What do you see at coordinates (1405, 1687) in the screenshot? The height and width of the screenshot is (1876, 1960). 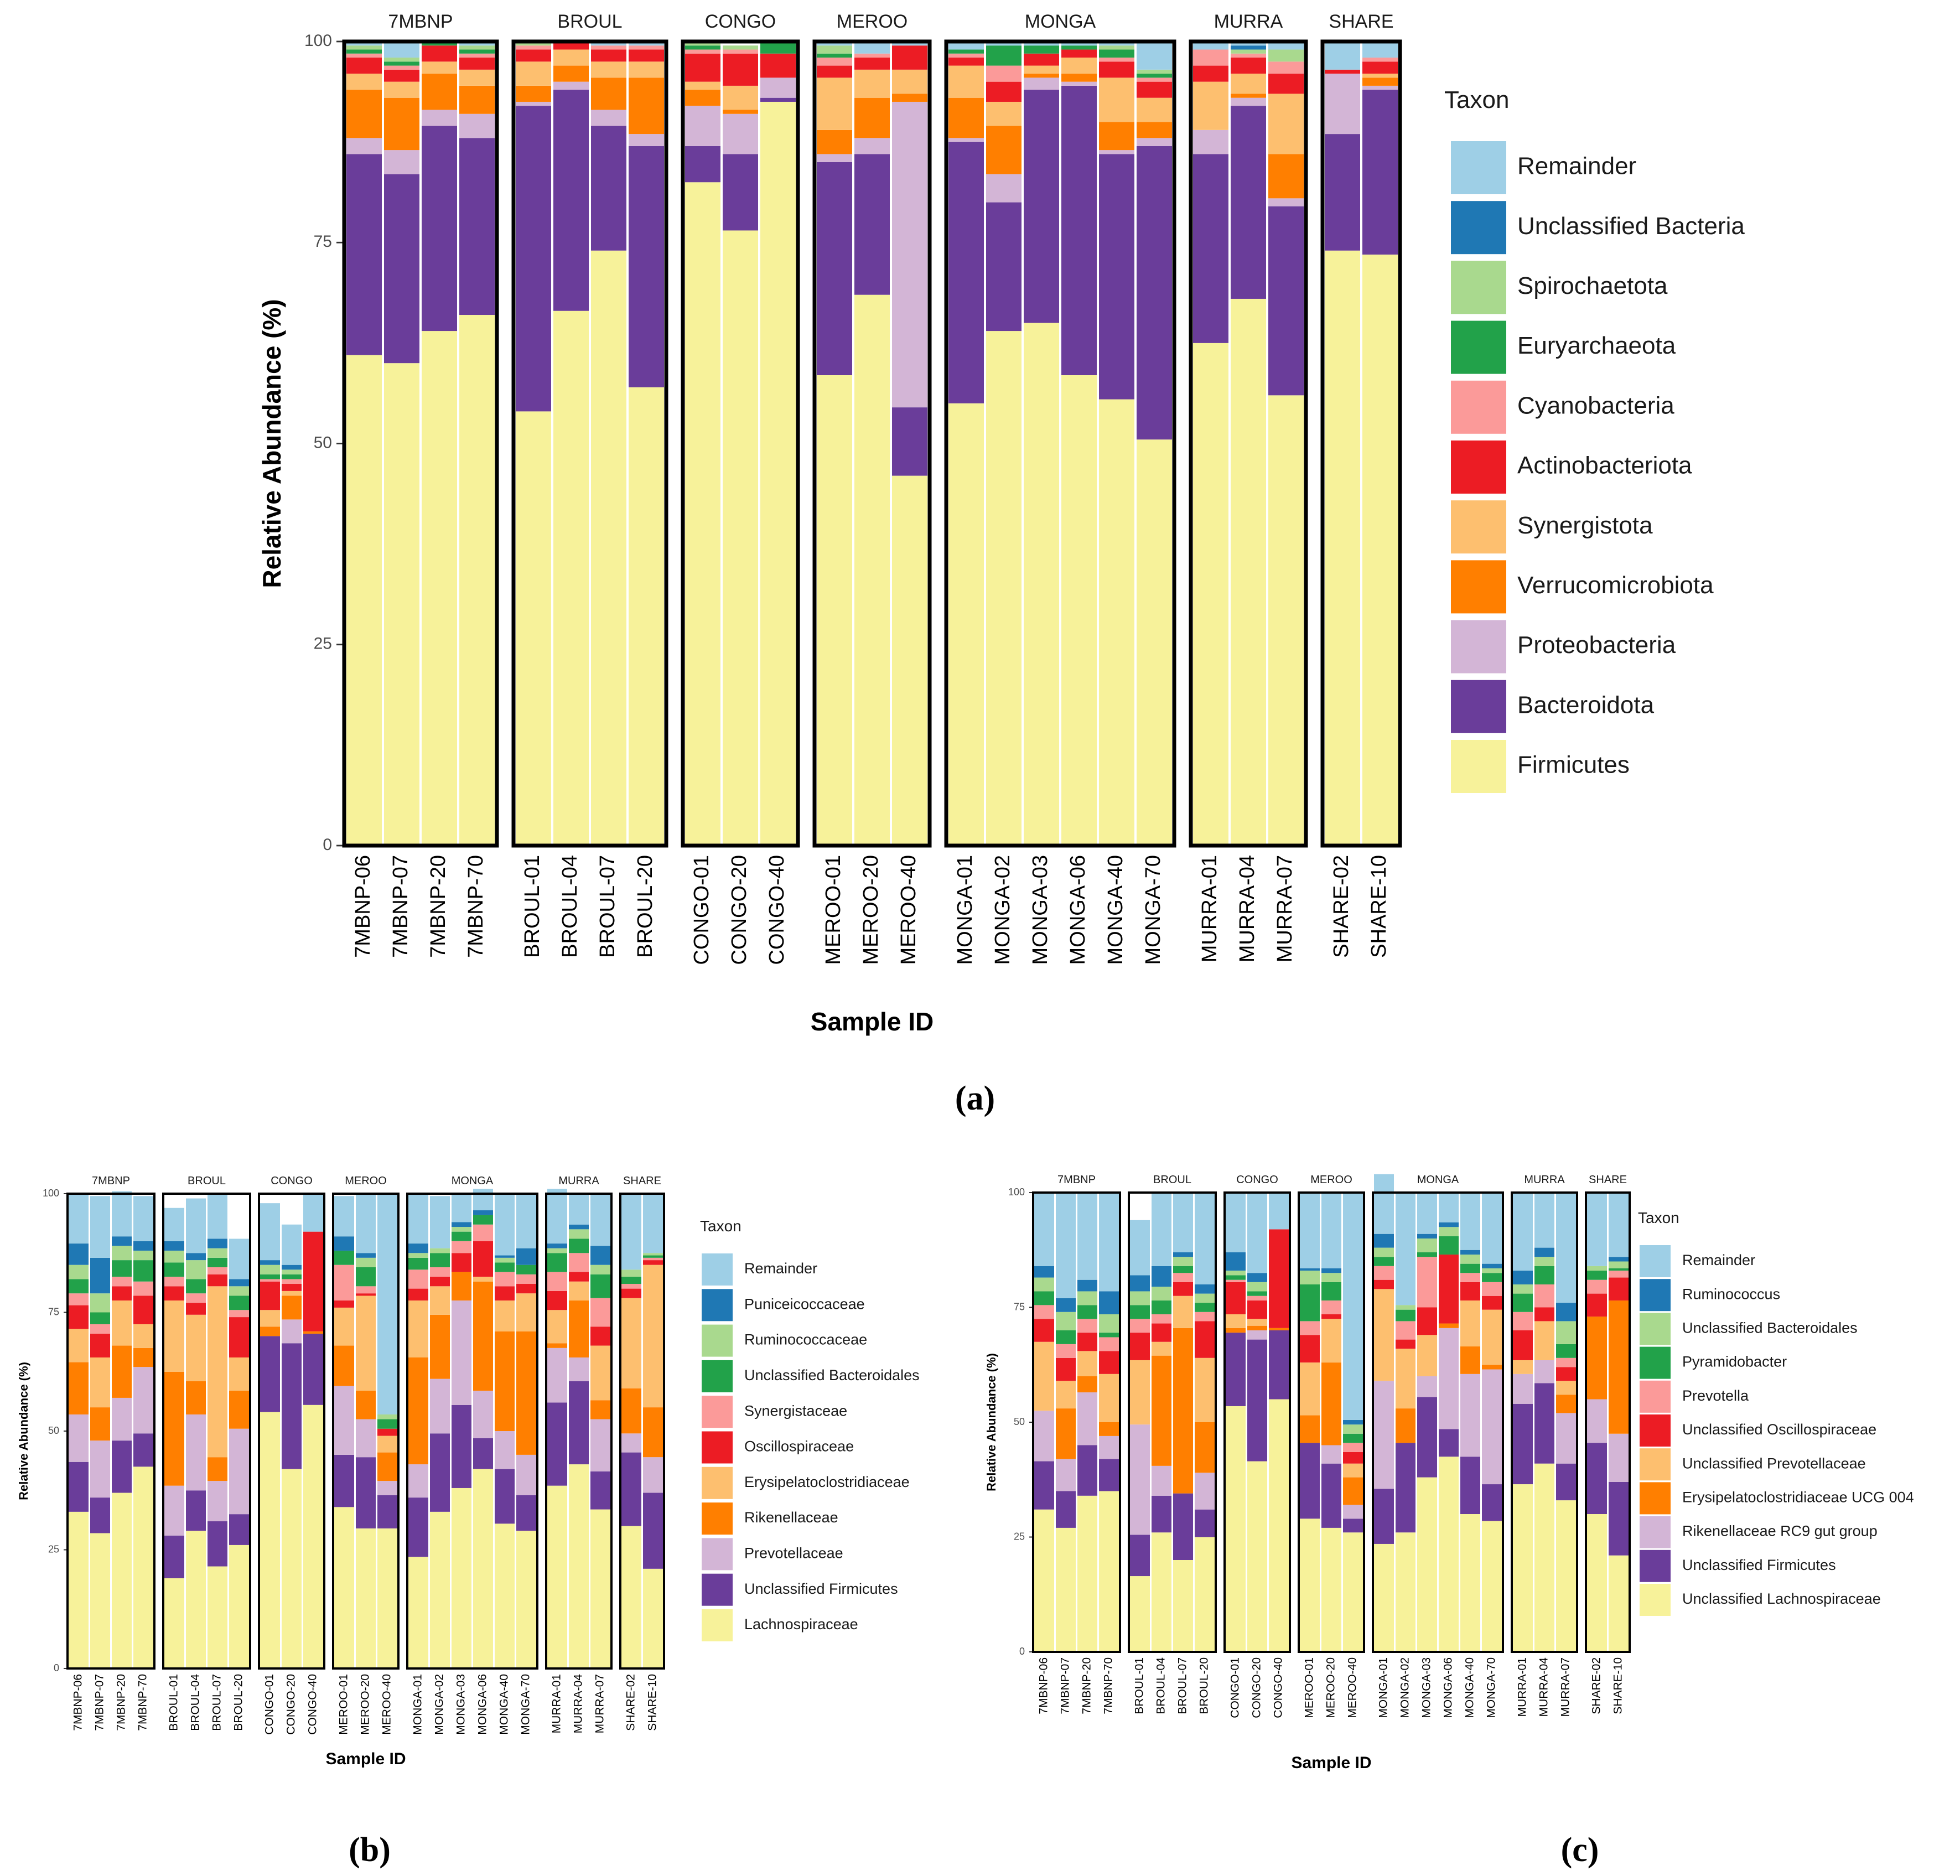 I see `sample-label: MONGA-02` at bounding box center [1405, 1687].